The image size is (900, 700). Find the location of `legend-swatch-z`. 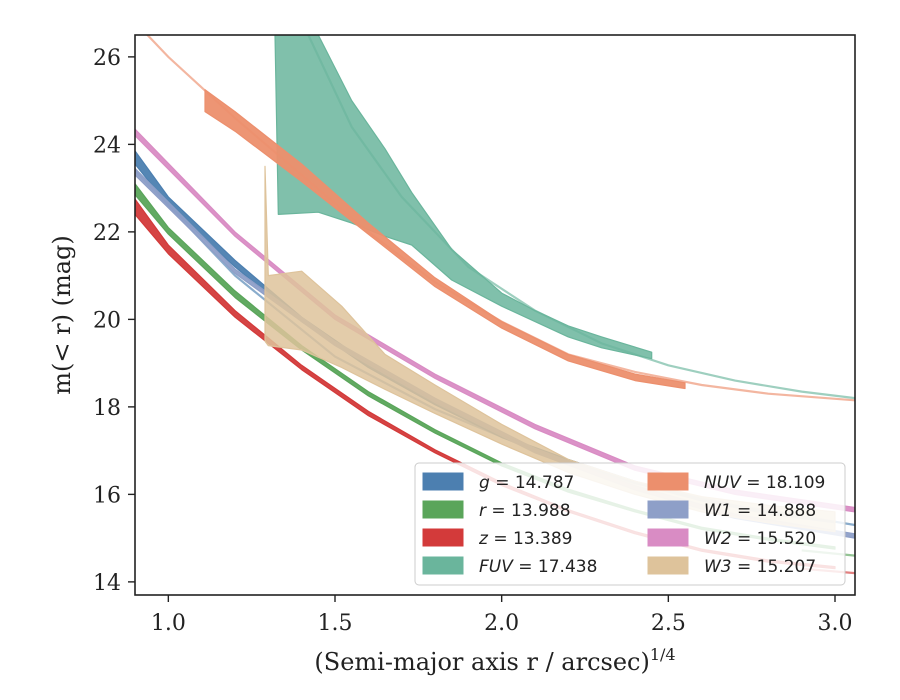

legend-swatch-z is located at coordinates (443, 537).